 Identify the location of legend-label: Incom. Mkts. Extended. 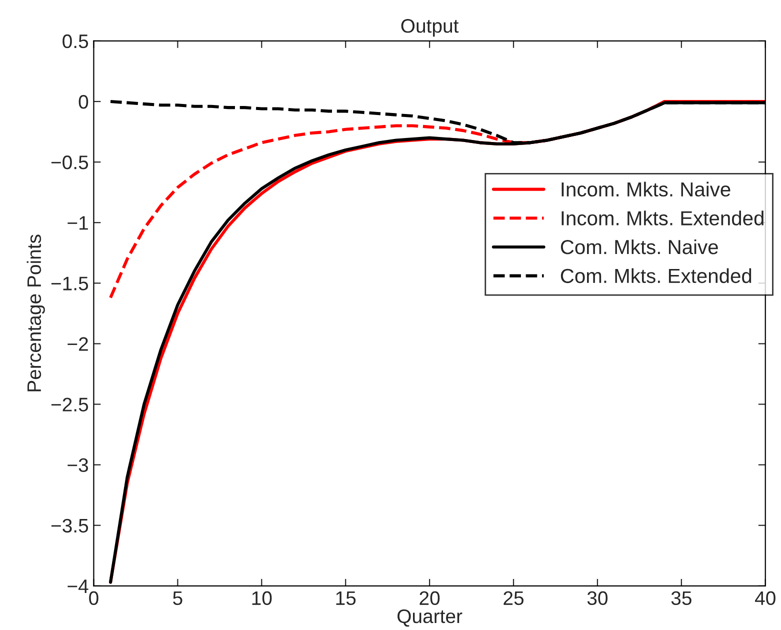
(663, 218).